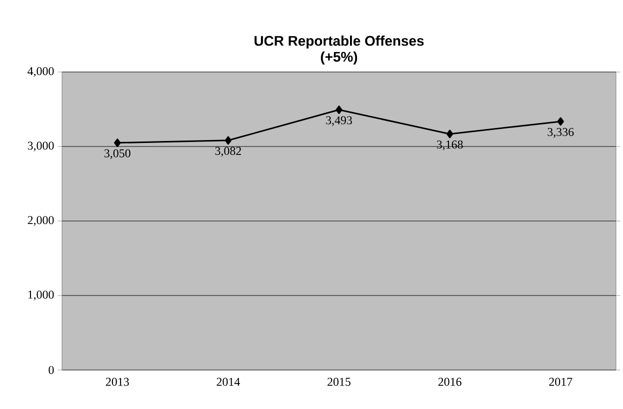  I want to click on y-tick-label: 2,000, so click(41, 221).